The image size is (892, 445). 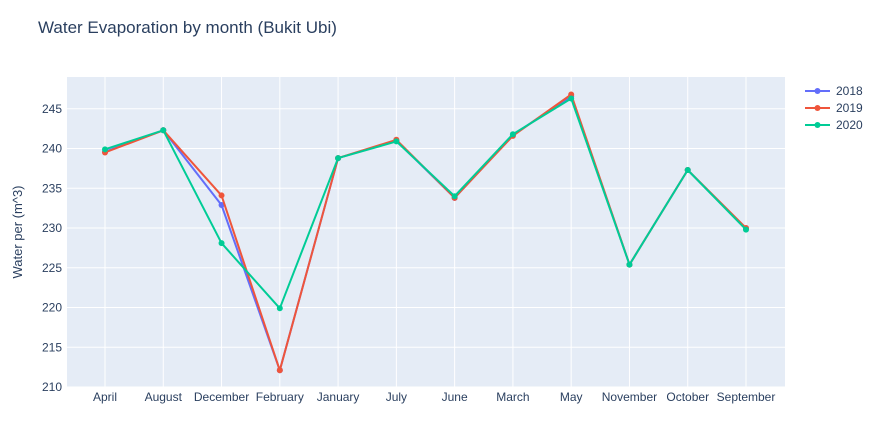 I want to click on legend-item-2019: 2019, so click(x=834, y=108).